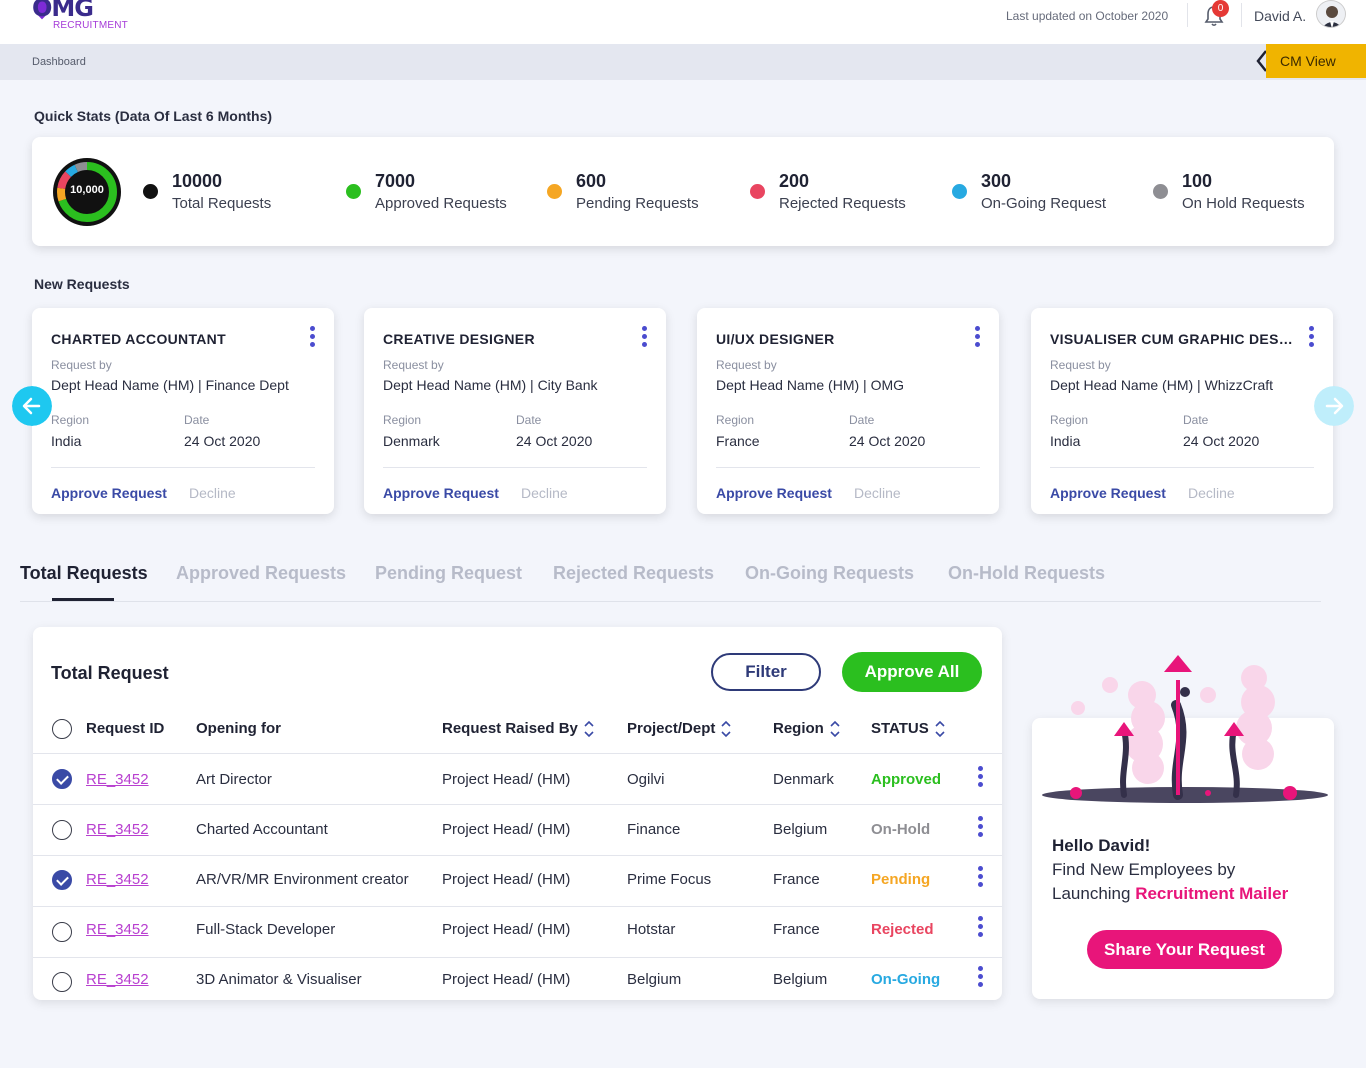 Image resolution: width=1366 pixels, height=1068 pixels. I want to click on share-your-request-button: Share Your Request, so click(1184, 949).